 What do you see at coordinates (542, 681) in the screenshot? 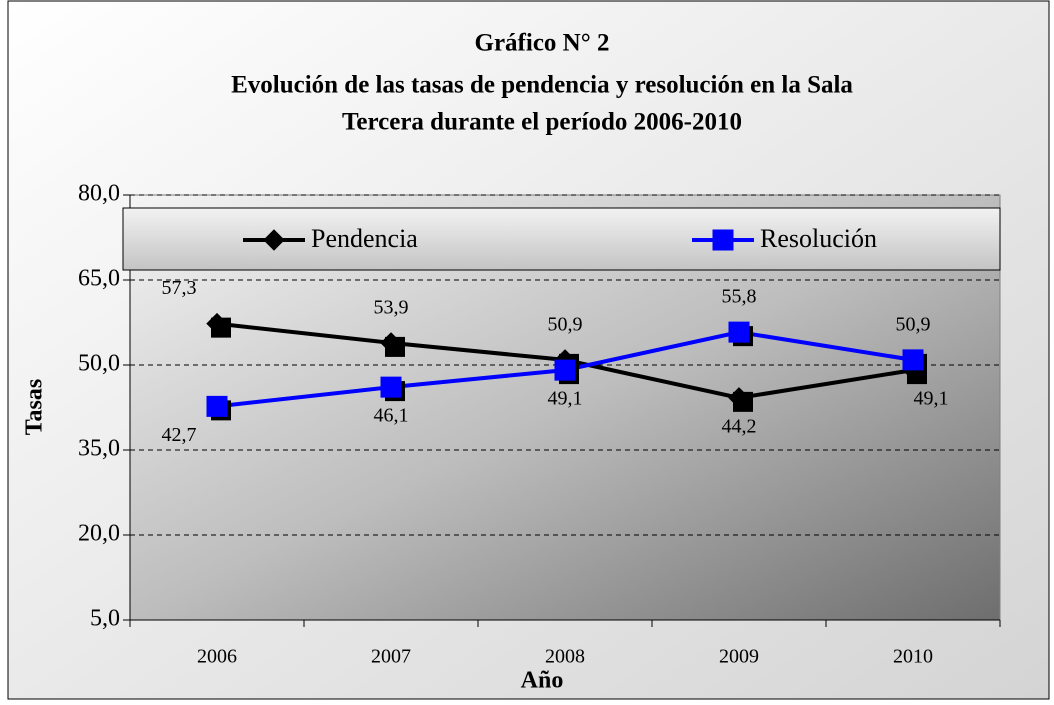
I see `x-axis-label: Año` at bounding box center [542, 681].